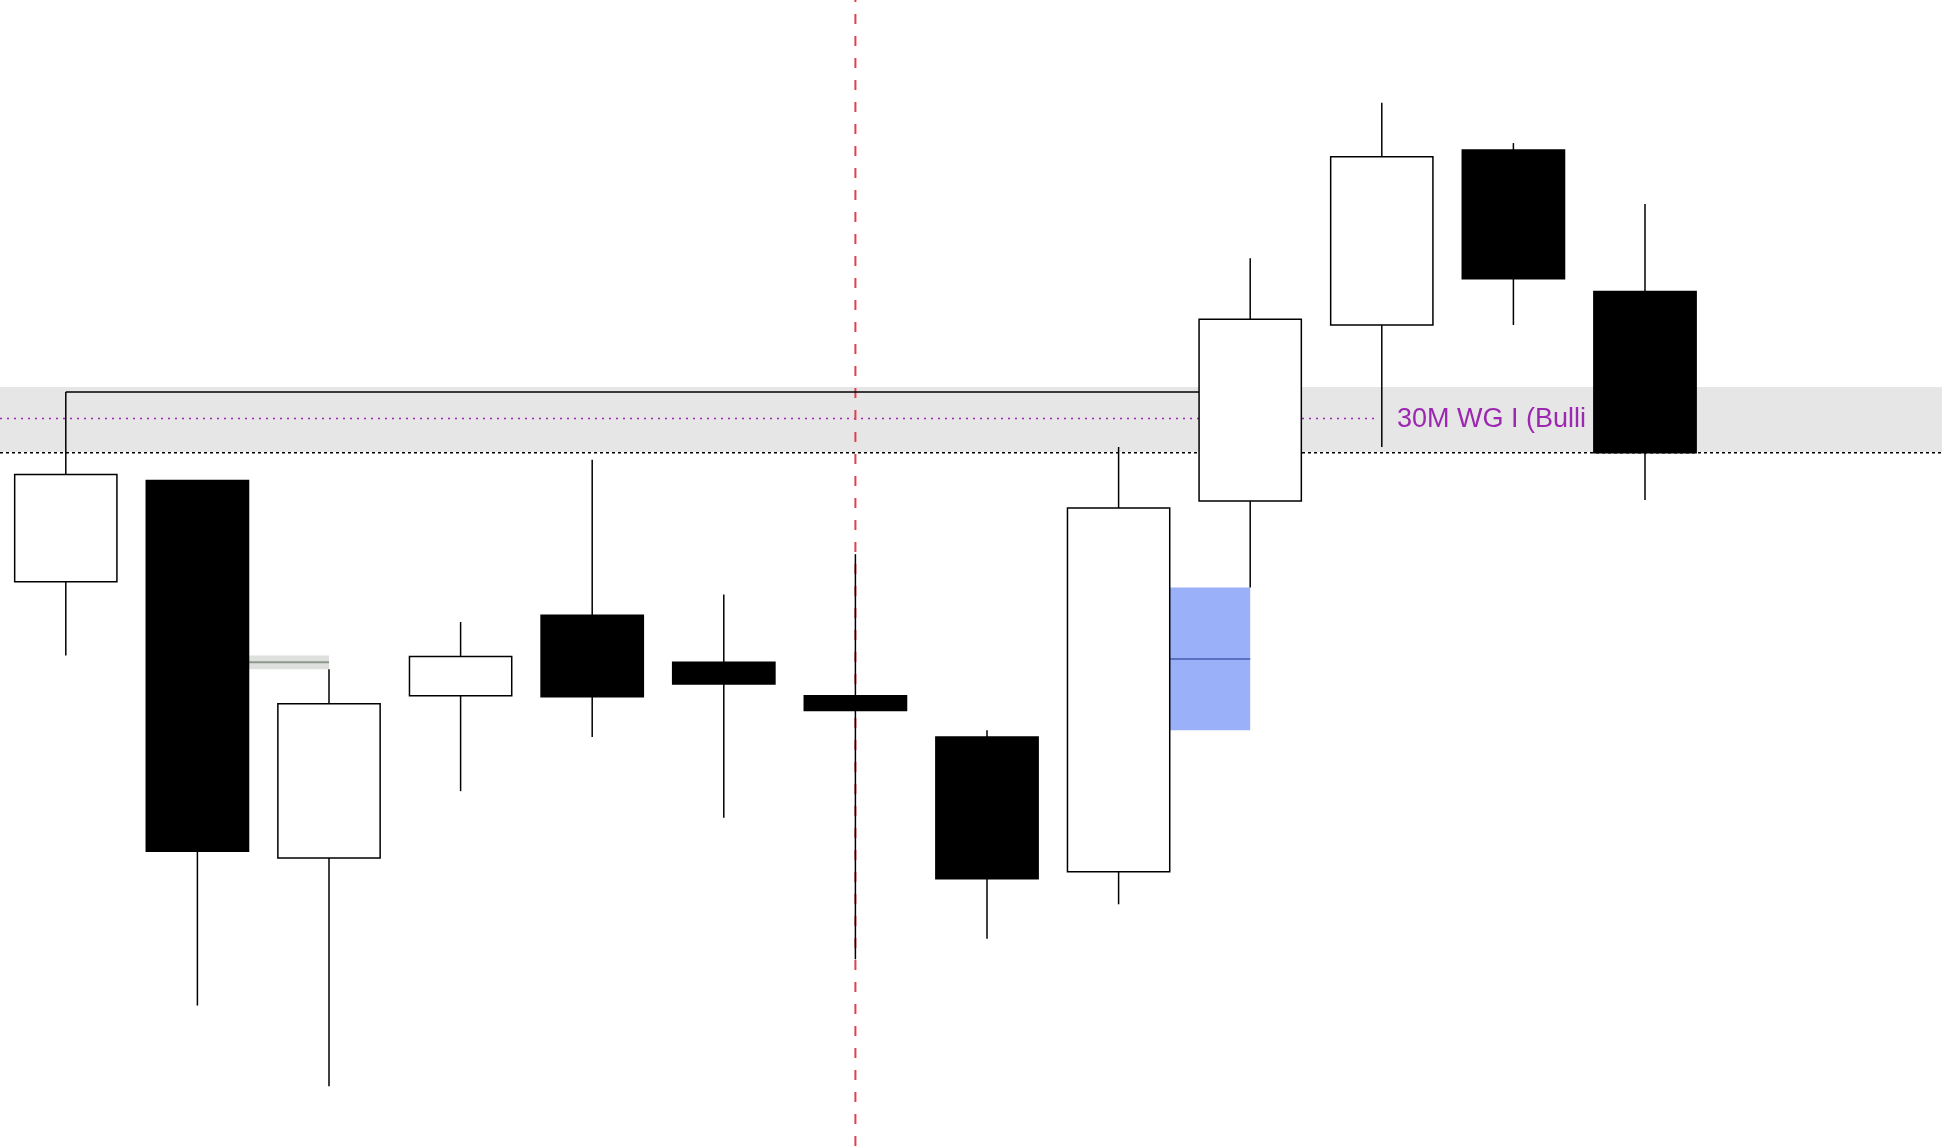  What do you see at coordinates (1492, 418) in the screenshot?
I see `ref-line-label: 30M WG I (Bulli` at bounding box center [1492, 418].